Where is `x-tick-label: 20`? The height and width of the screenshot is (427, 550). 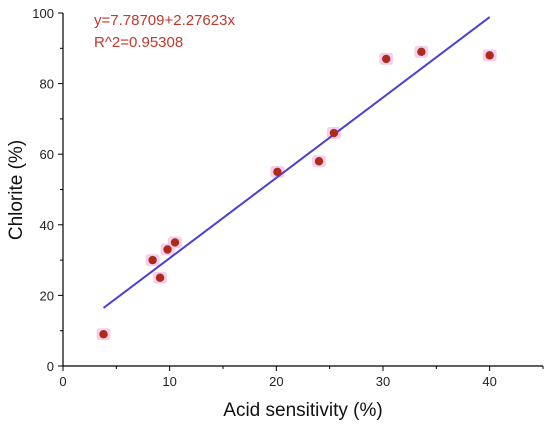
x-tick-label: 20 is located at coordinates (276, 381).